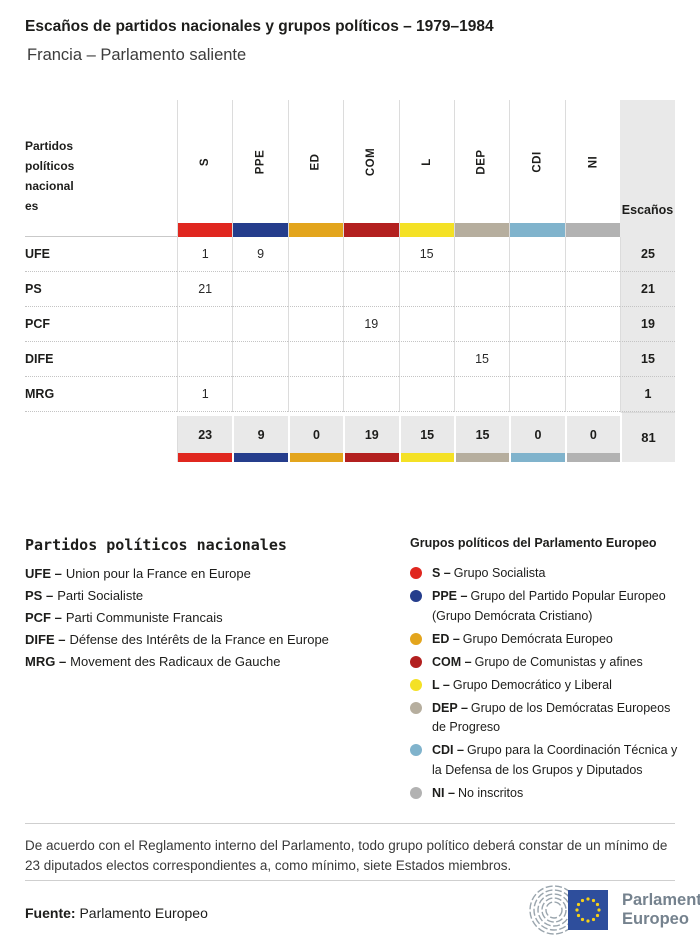  Describe the element at coordinates (101, 289) in the screenshot. I see `row-label: PS` at that location.